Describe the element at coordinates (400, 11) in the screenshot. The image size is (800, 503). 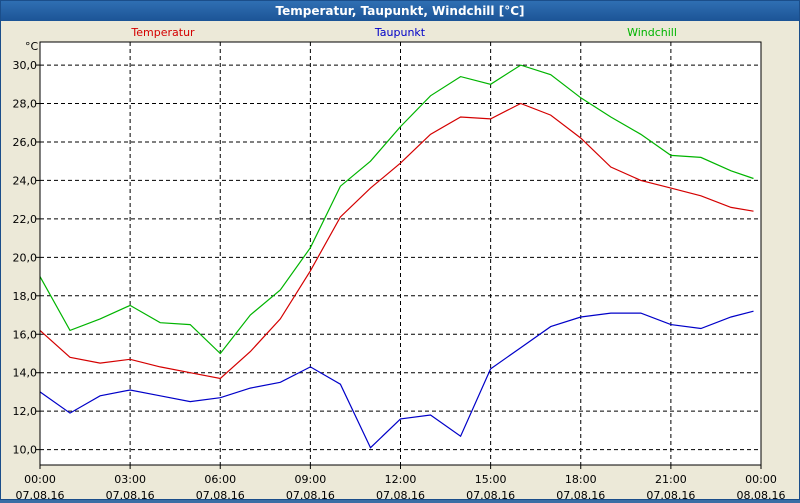
I see `window-title: Temperatur, Taupunkt, Windchill [°C]` at that location.